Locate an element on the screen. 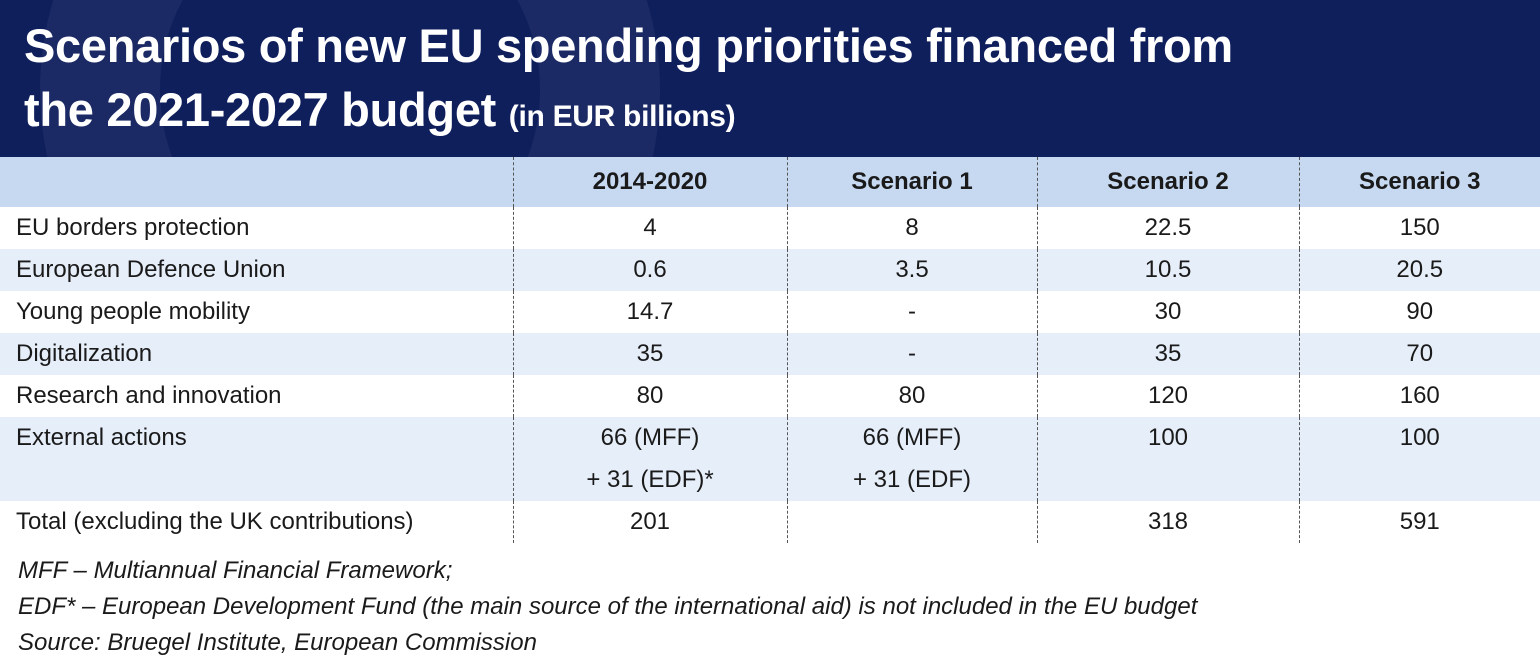  table-cell: 20.5 is located at coordinates (1419, 270).